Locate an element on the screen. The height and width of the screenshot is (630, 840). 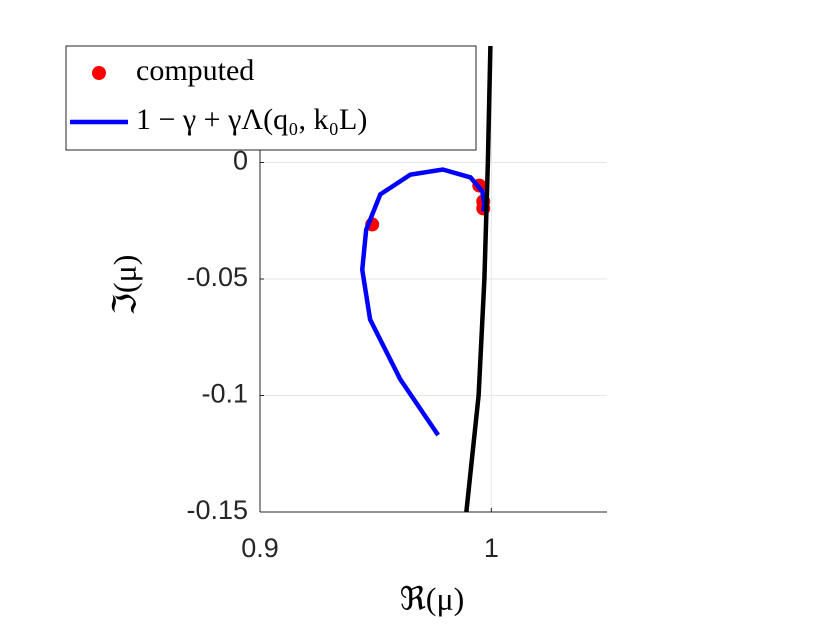
legend-label: 1 − γ + γΛ(q₀, k₀L) is located at coordinates (251, 119).